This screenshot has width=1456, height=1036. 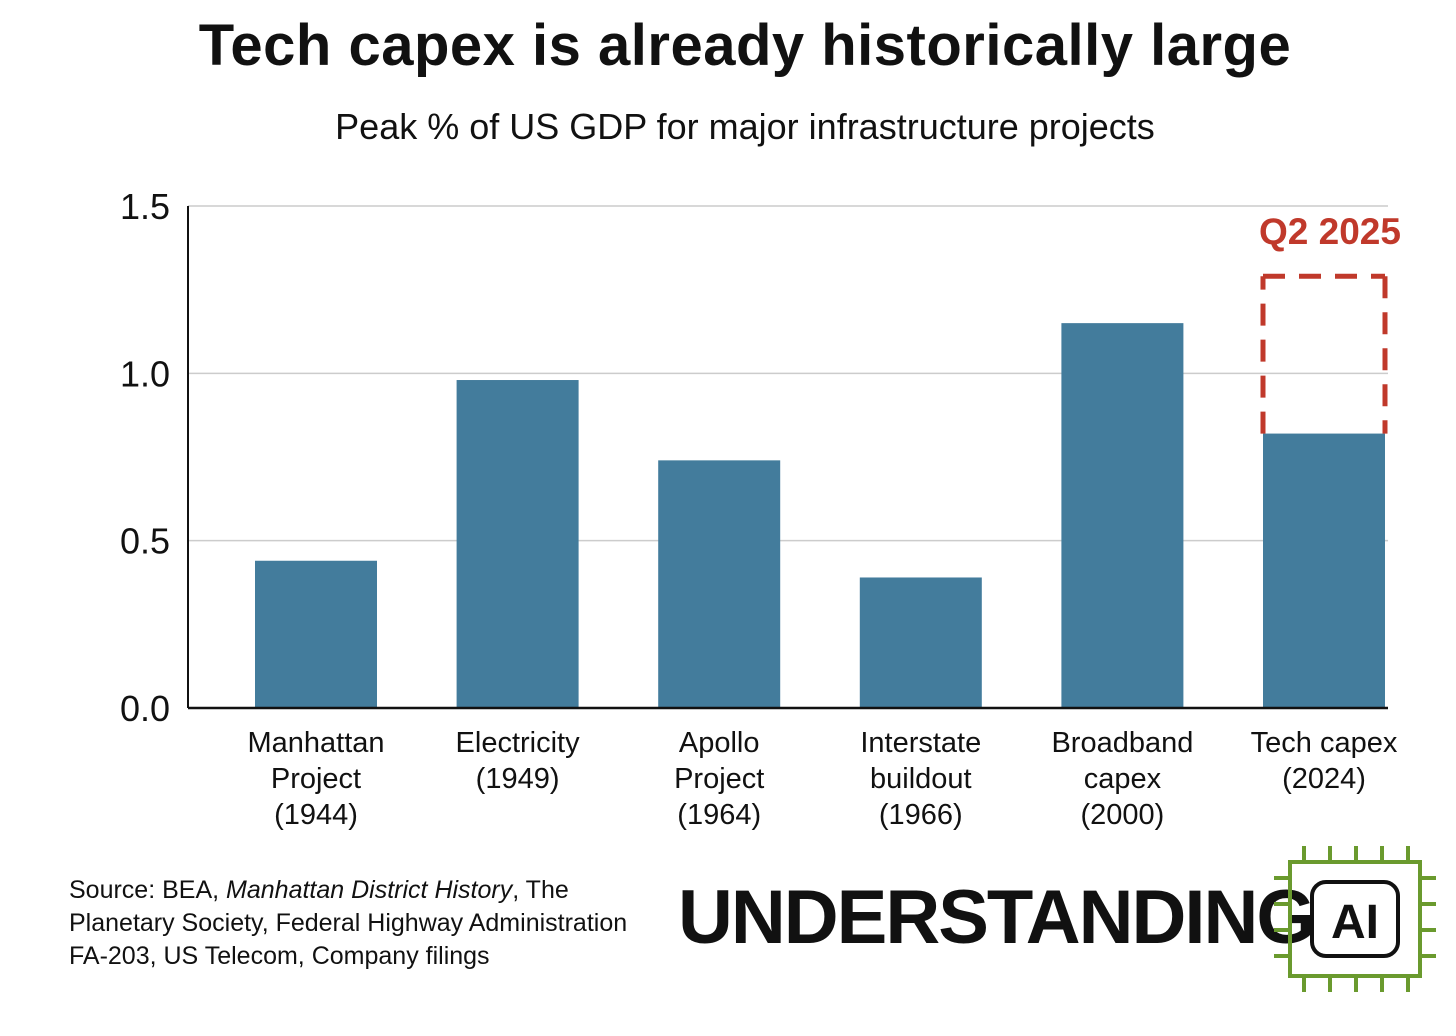 I want to click on annotation-label: Q2 2025, so click(x=1330, y=231).